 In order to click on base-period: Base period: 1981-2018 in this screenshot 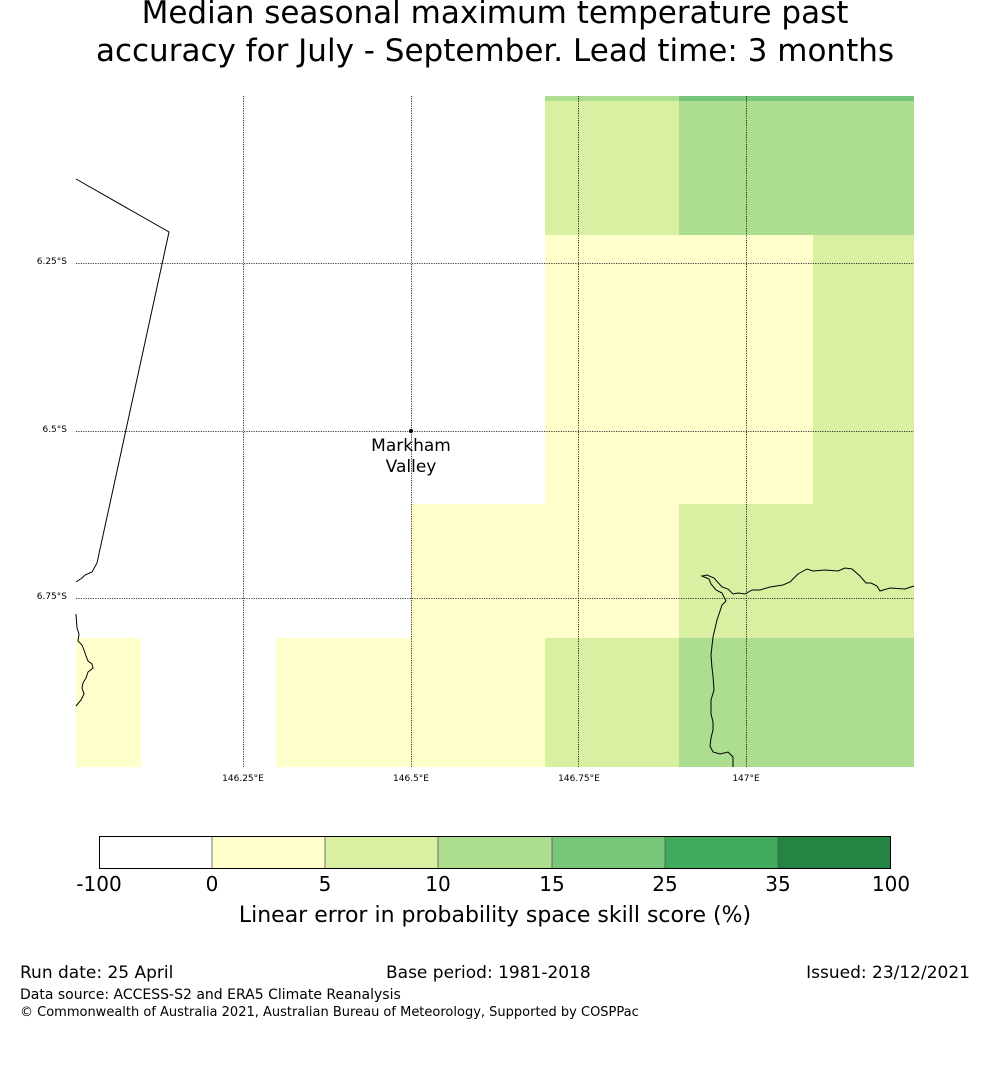, I will do `click(488, 973)`.